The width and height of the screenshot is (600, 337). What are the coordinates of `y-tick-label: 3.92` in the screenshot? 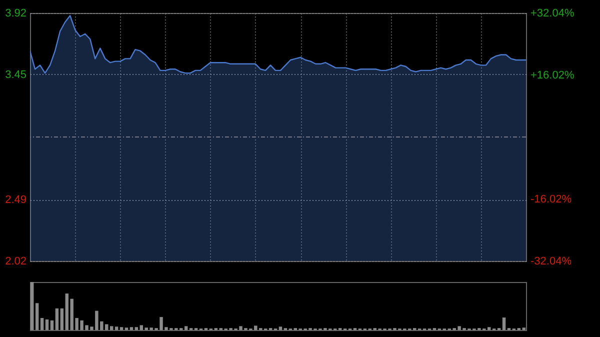 It's located at (15, 14).